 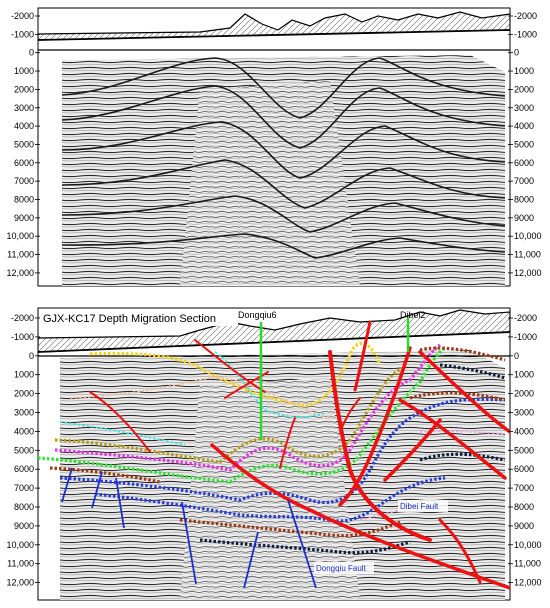 What do you see at coordinates (334, 379) in the screenshot?
I see `wells` at bounding box center [334, 379].